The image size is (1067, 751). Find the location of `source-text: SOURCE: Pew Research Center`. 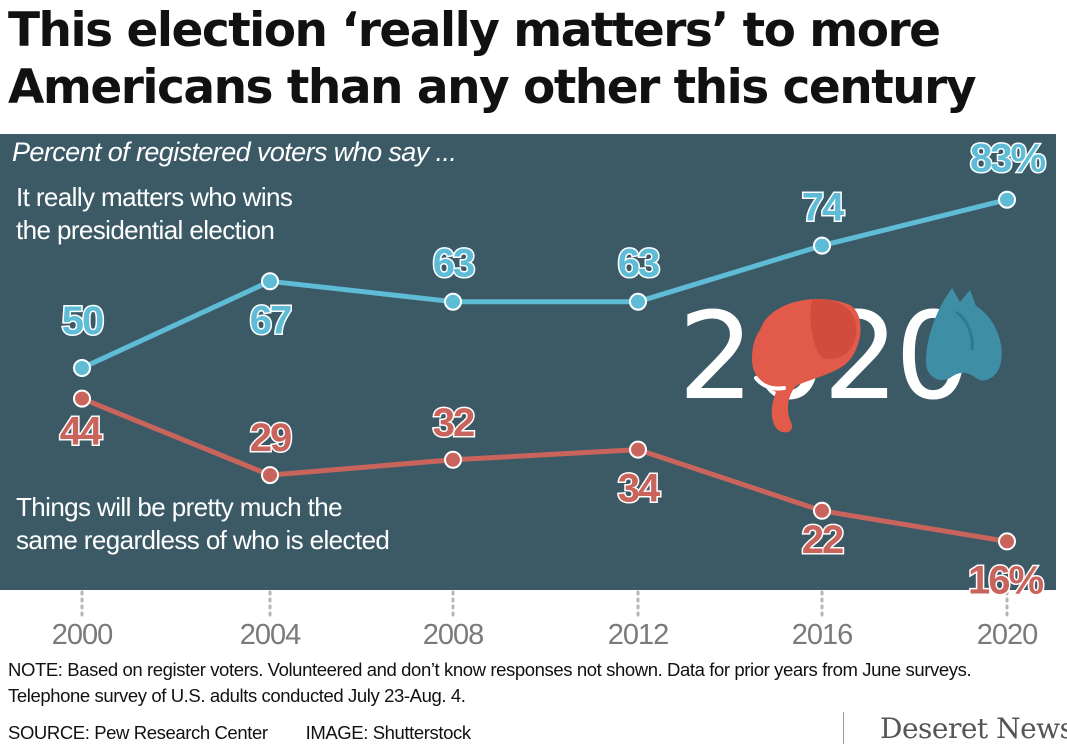

source-text: SOURCE: Pew Research Center is located at coordinates (138, 732).